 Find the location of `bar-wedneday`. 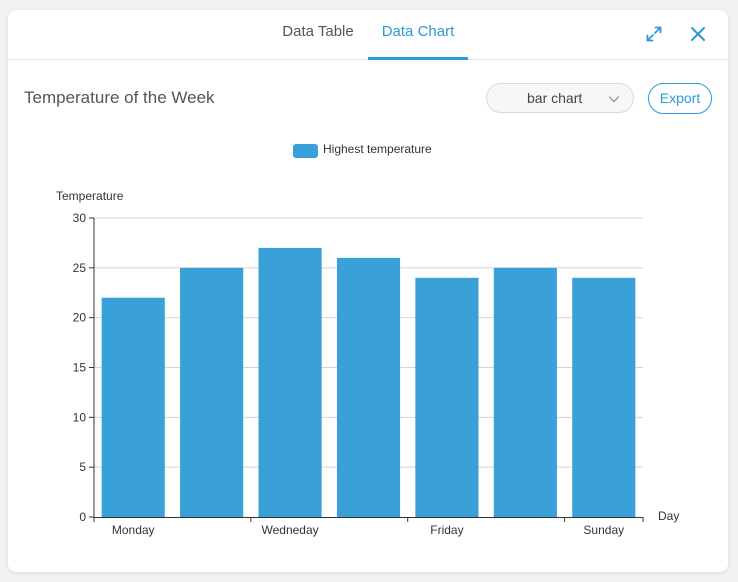

bar-wedneday is located at coordinates (290, 382).